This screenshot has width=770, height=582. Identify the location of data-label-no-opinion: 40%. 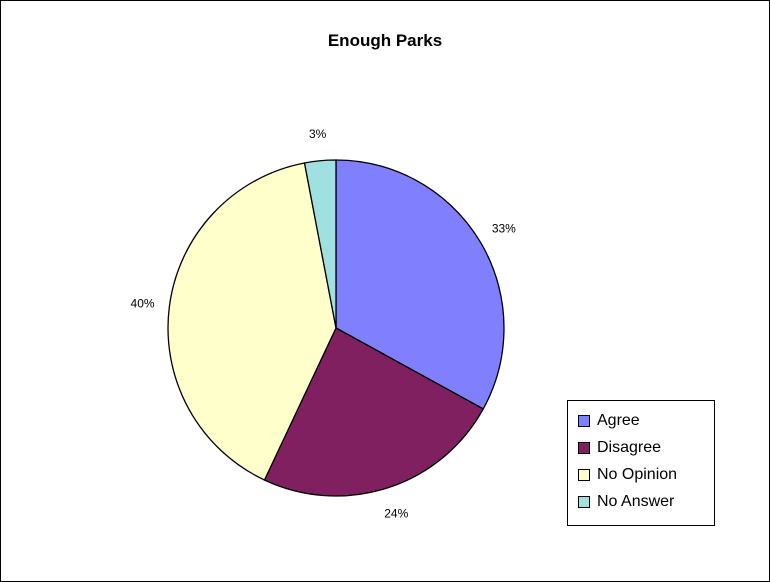
(143, 304).